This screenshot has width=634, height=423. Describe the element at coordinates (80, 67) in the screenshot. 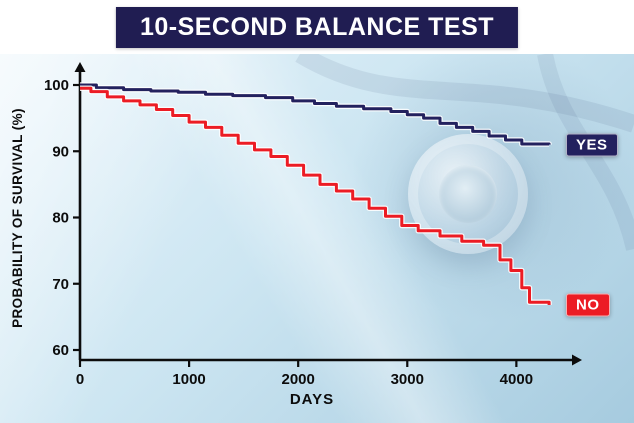

I see `y-axis-arrow` at that location.